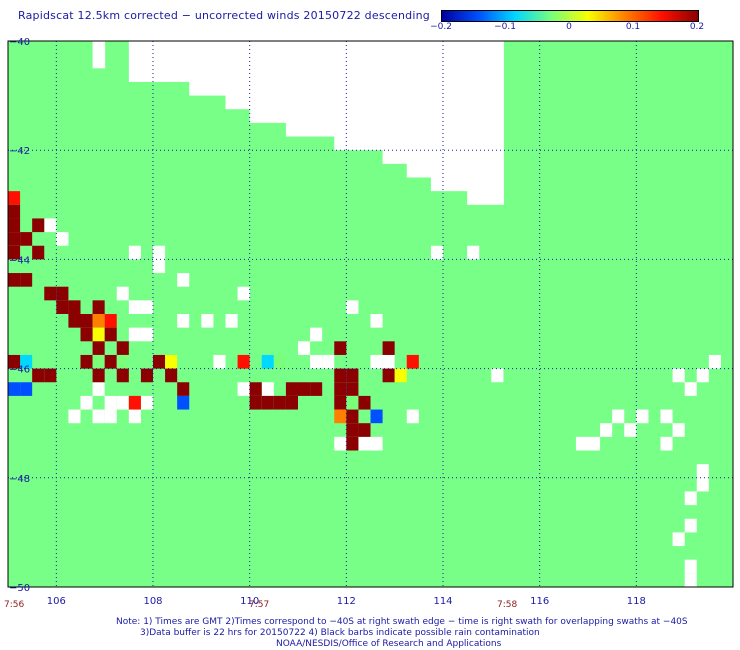 The image size is (740, 650). What do you see at coordinates (19, 260) in the screenshot?
I see `y-tick-label-2: −44` at bounding box center [19, 260].